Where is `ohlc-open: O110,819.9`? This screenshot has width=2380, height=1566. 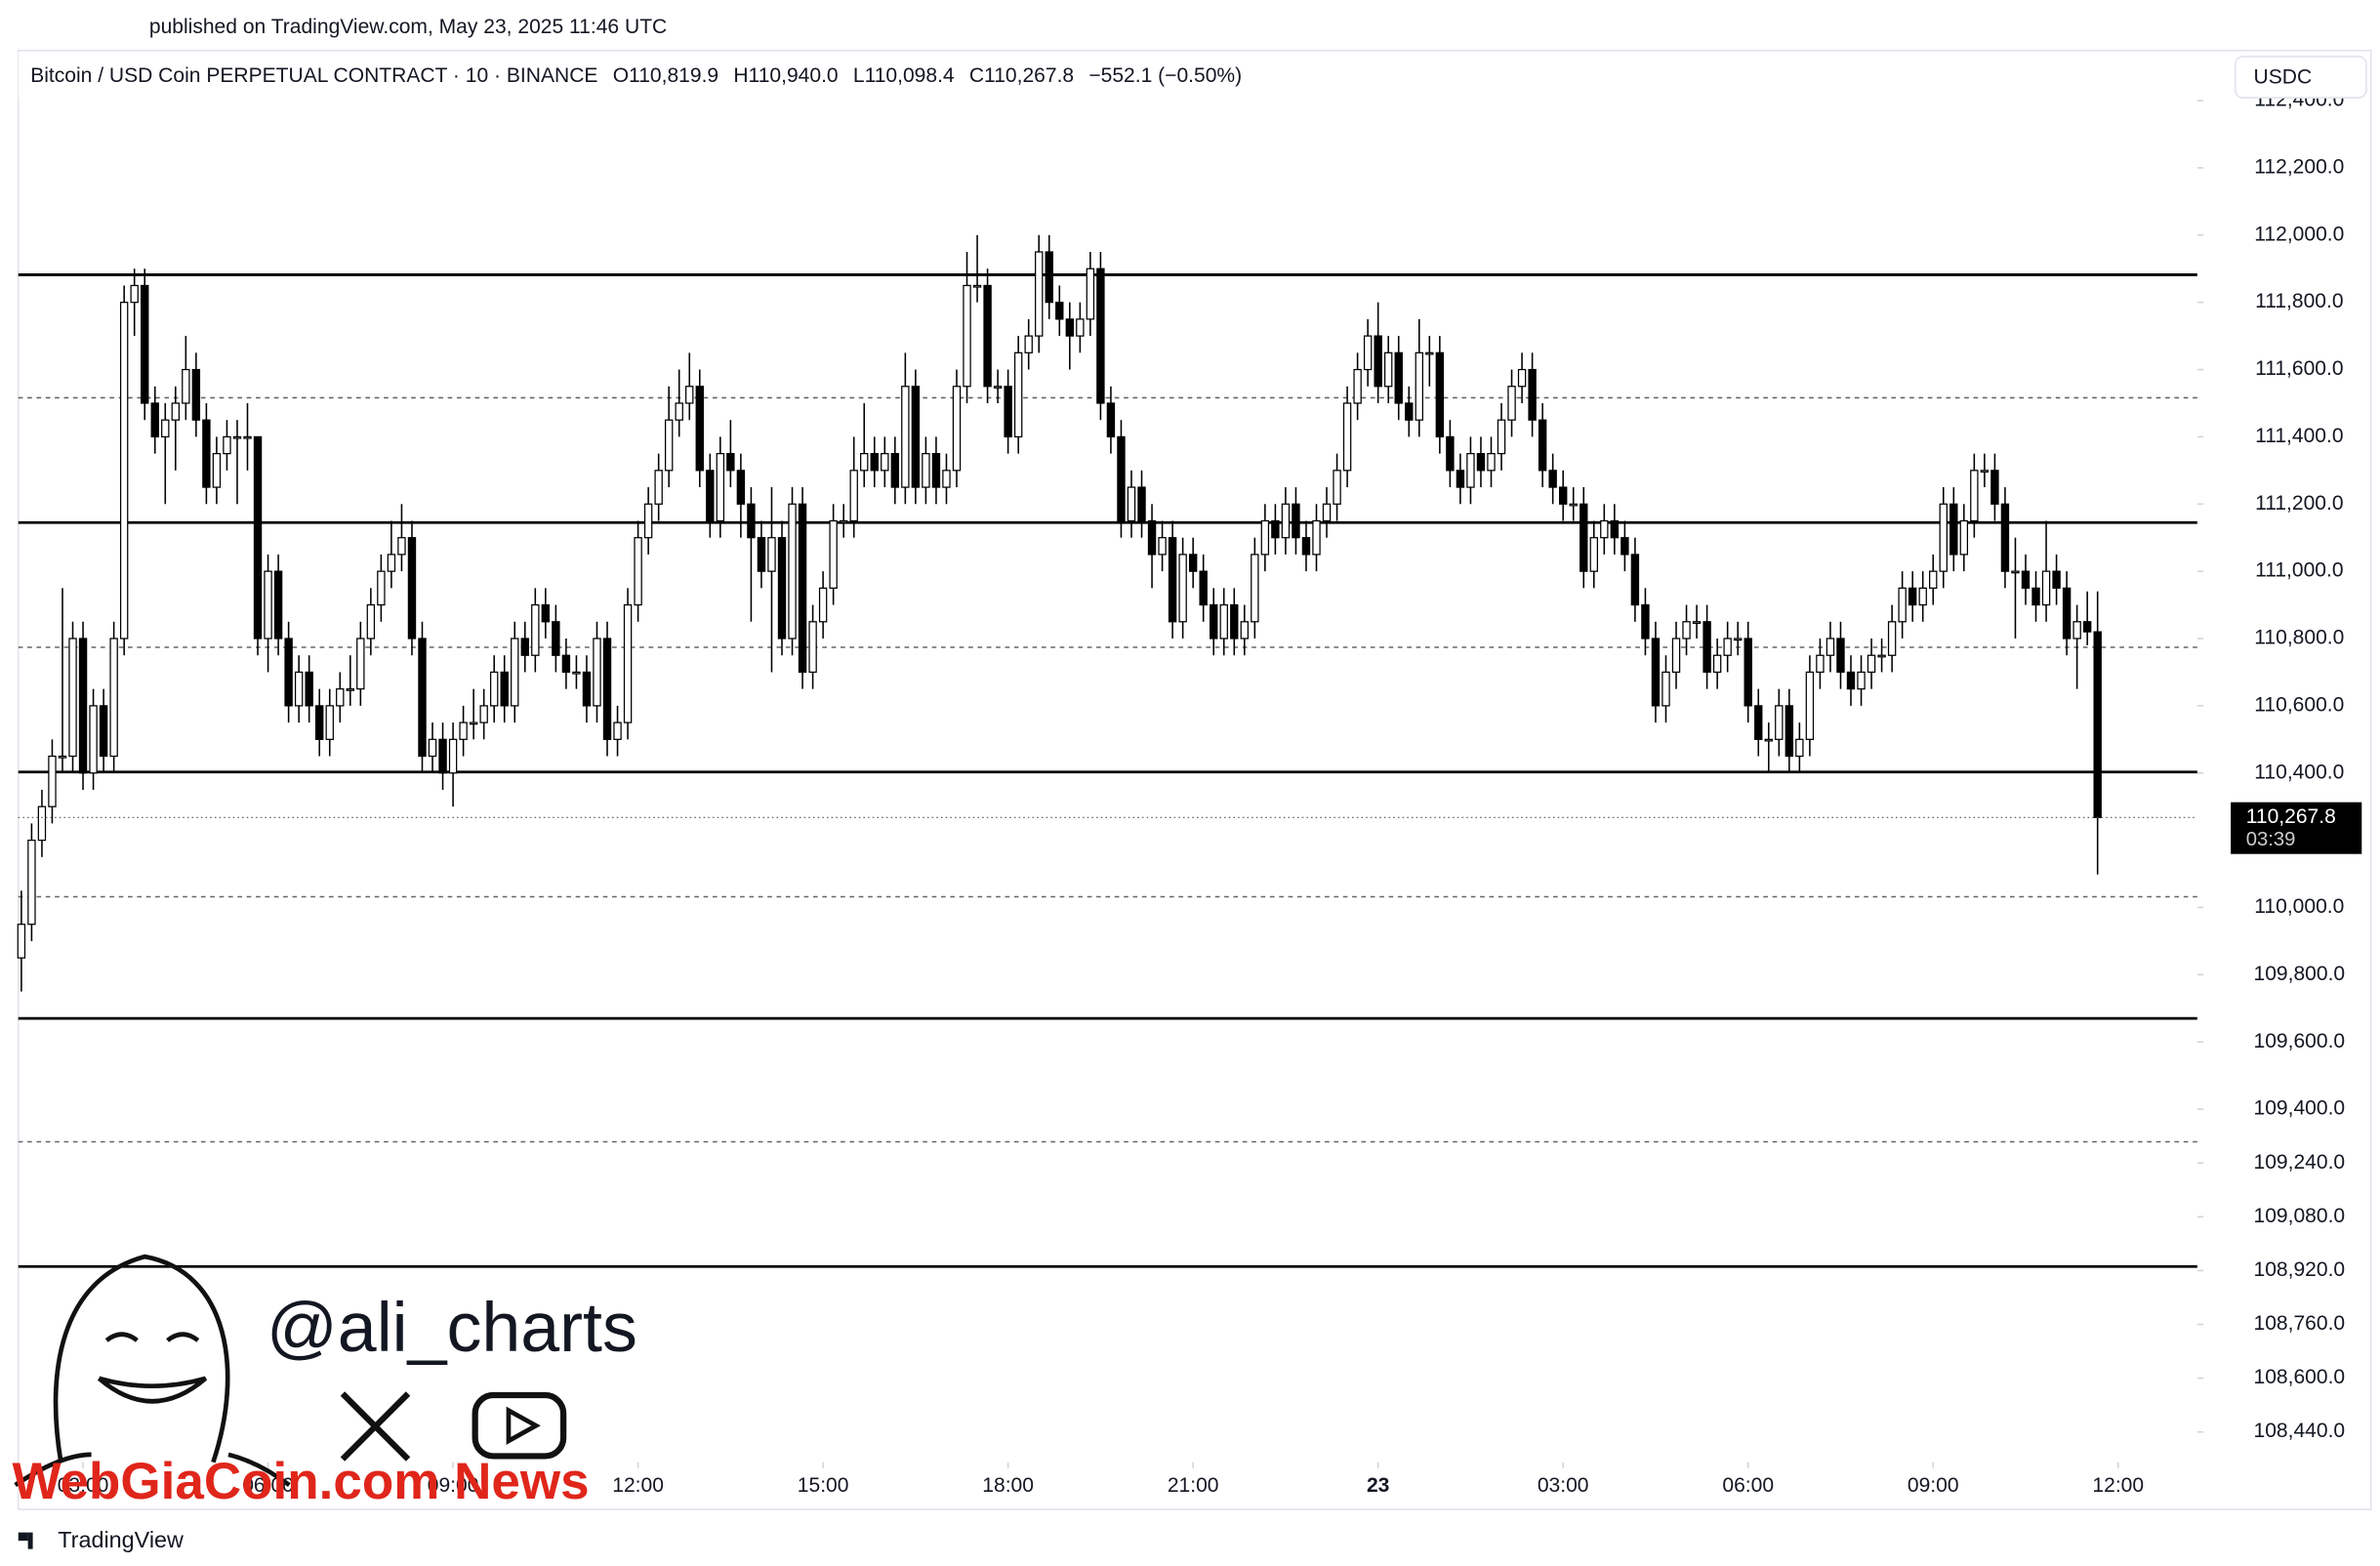 ohlc-open: O110,819.9 is located at coordinates (665, 75).